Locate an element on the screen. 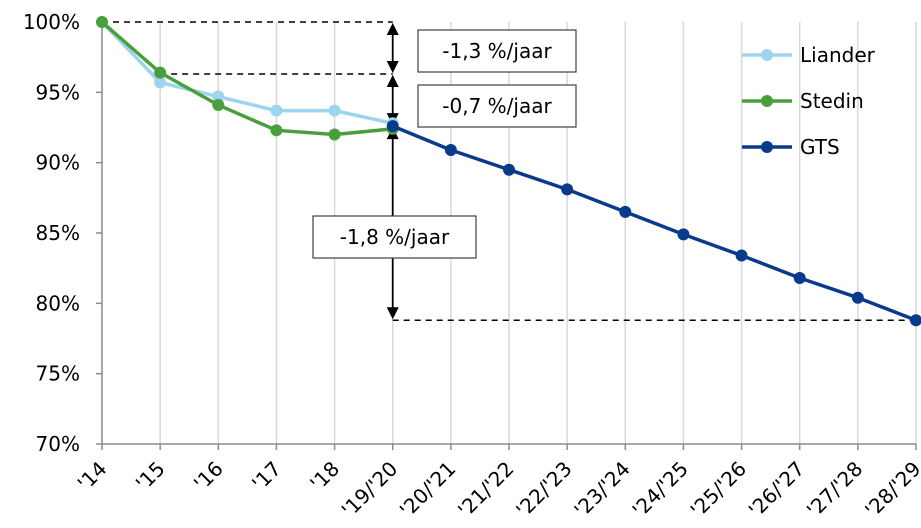 The image size is (921, 528). y-tick-label-85: 85% is located at coordinates (58, 233).